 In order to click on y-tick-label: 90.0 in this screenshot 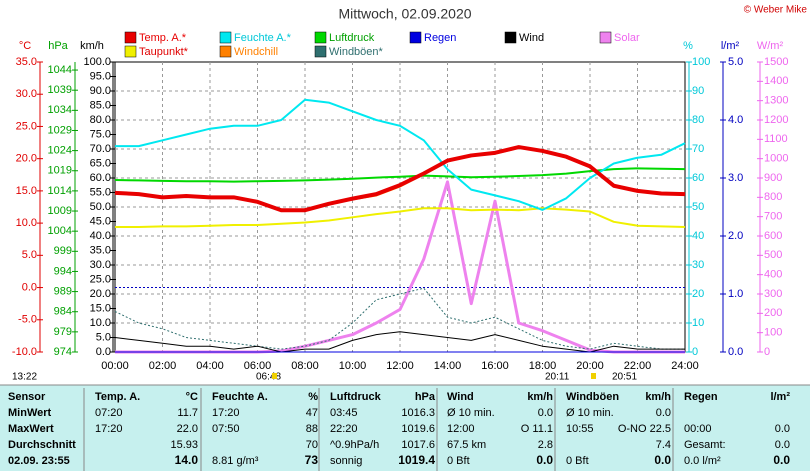, I will do `click(100, 91)`.